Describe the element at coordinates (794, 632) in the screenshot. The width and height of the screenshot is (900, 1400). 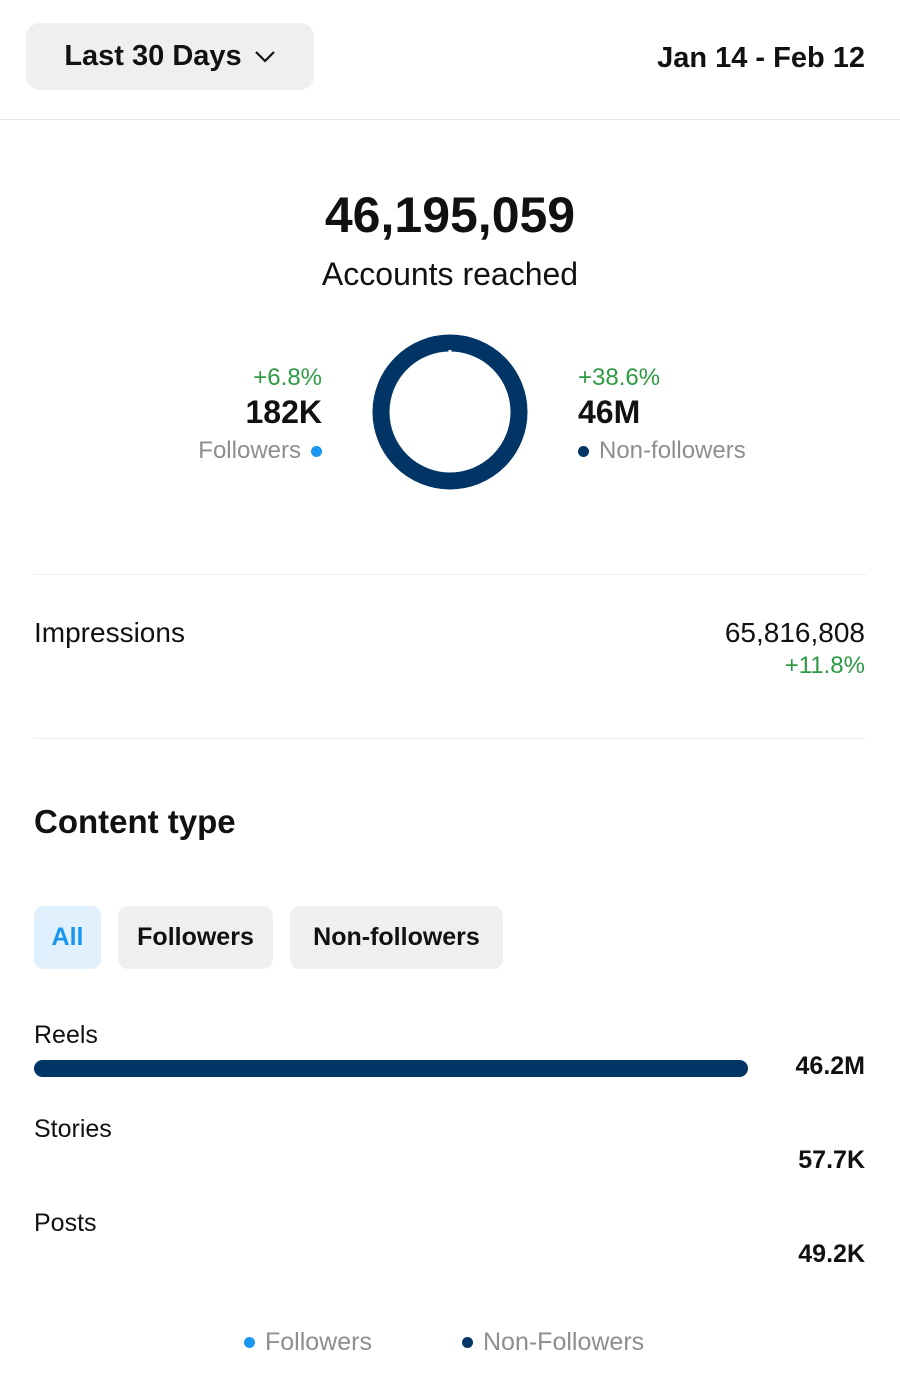
I see `impressions-value: 65,816,808` at that location.